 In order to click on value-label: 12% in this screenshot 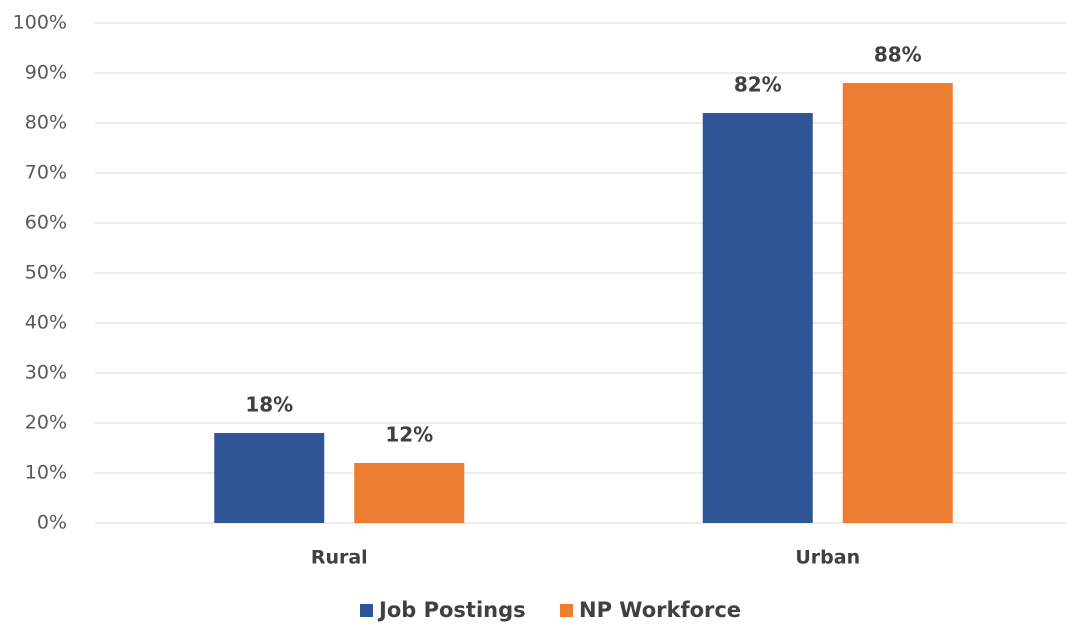, I will do `click(409, 435)`.